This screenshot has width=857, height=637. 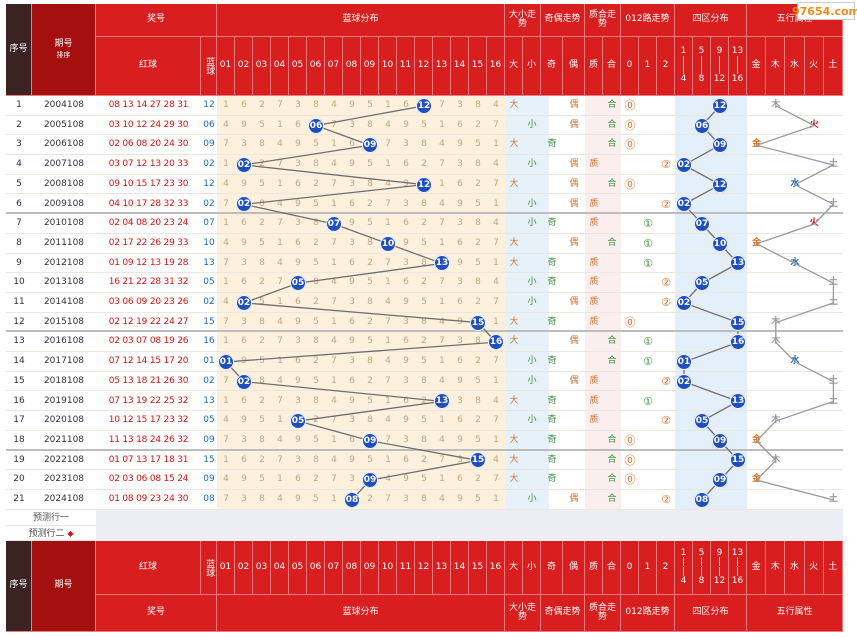 What do you see at coordinates (702, 499) in the screenshot?
I see `zone-ball-marker: 08` at bounding box center [702, 499].